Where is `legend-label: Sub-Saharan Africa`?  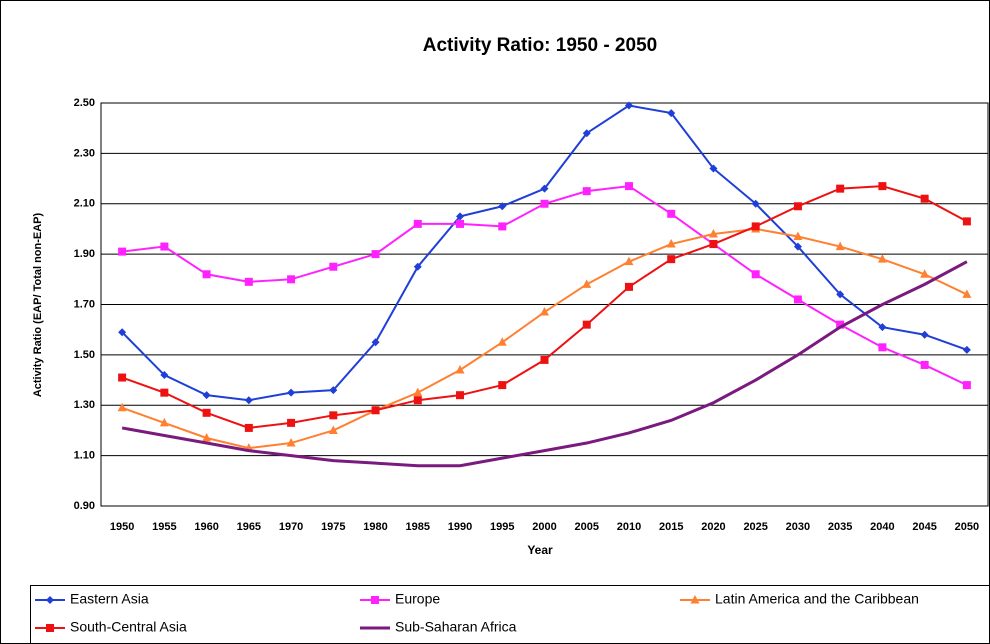 legend-label: Sub-Saharan Africa is located at coordinates (456, 627).